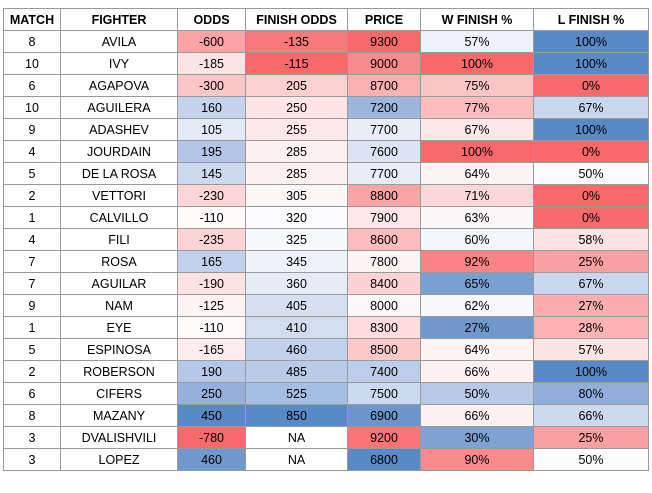 Image resolution: width=652 pixels, height=493 pixels. I want to click on table-cell: 7500, so click(384, 393).